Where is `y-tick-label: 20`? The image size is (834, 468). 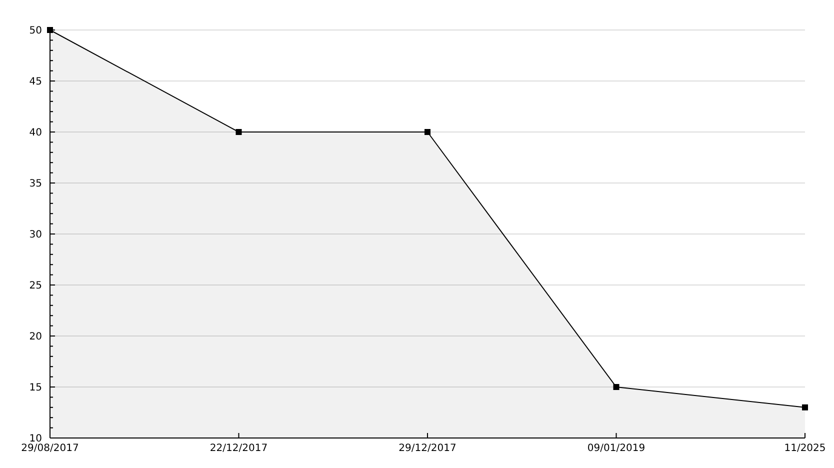
y-tick-label: 20 is located at coordinates (35, 337).